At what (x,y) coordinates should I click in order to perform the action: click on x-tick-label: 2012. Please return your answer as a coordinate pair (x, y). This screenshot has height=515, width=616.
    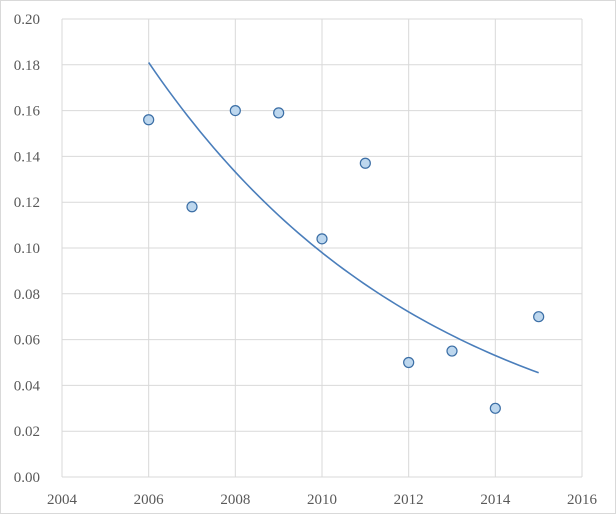
    Looking at the image, I should click on (409, 500).